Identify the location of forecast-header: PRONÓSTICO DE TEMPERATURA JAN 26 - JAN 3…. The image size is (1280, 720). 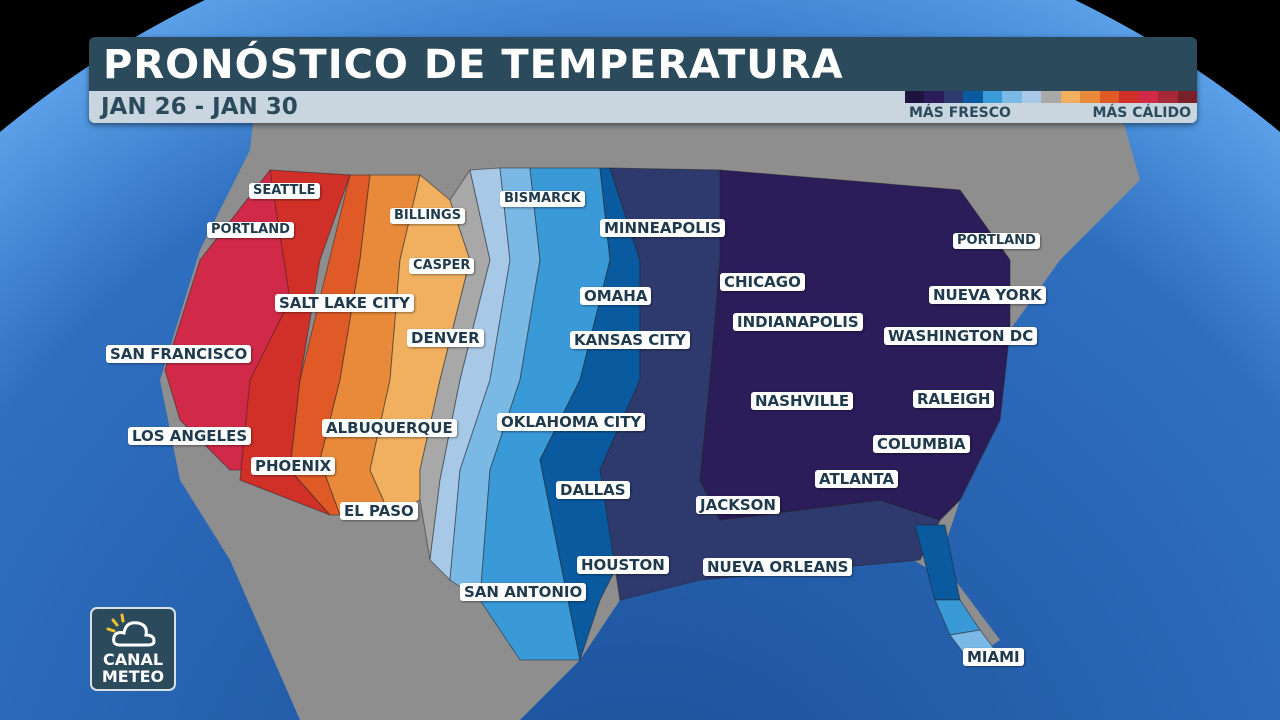
(643, 80).